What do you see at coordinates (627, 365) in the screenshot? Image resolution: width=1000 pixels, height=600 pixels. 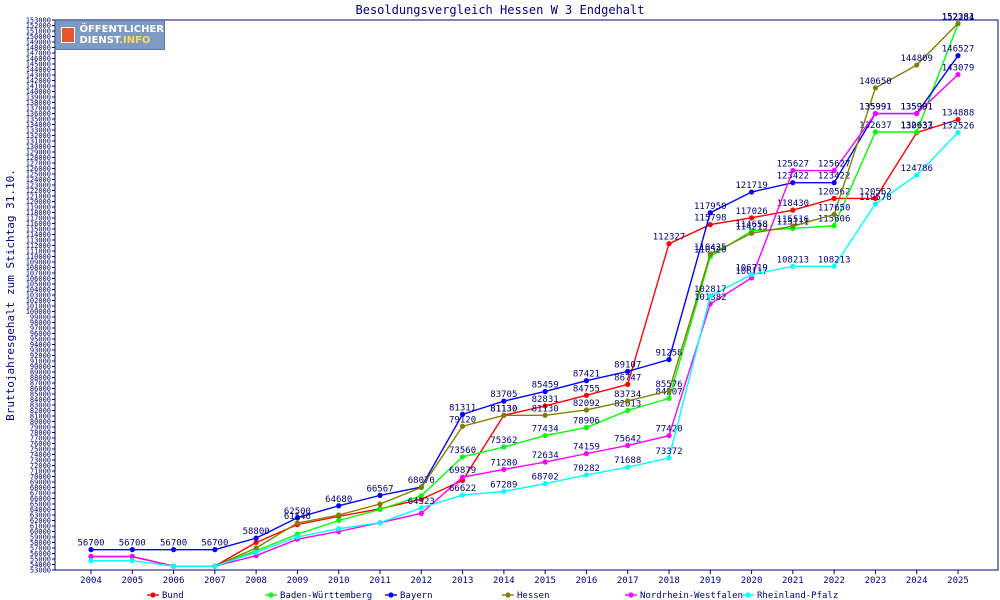 I see `data-label: 89107` at bounding box center [627, 365].